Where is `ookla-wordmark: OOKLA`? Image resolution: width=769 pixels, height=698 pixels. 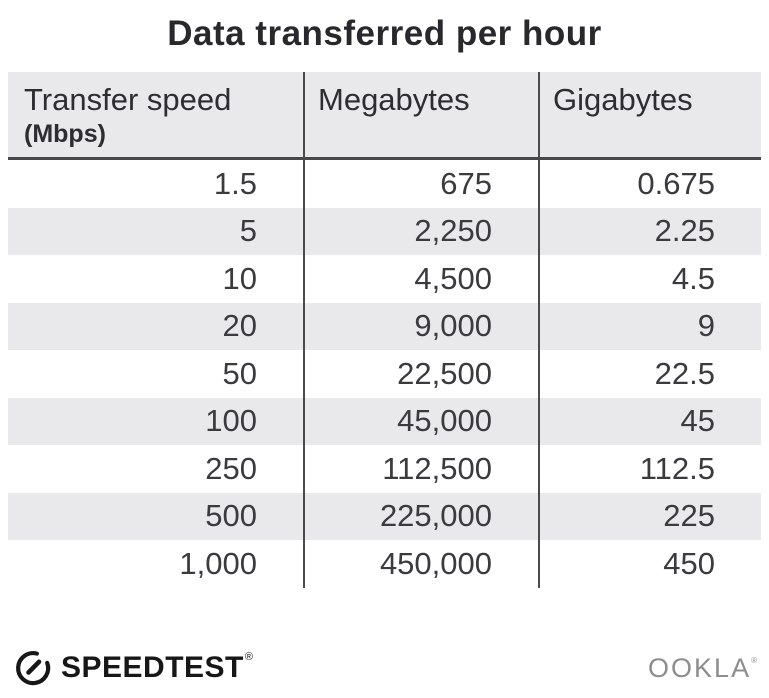 ookla-wordmark: OOKLA is located at coordinates (700, 667).